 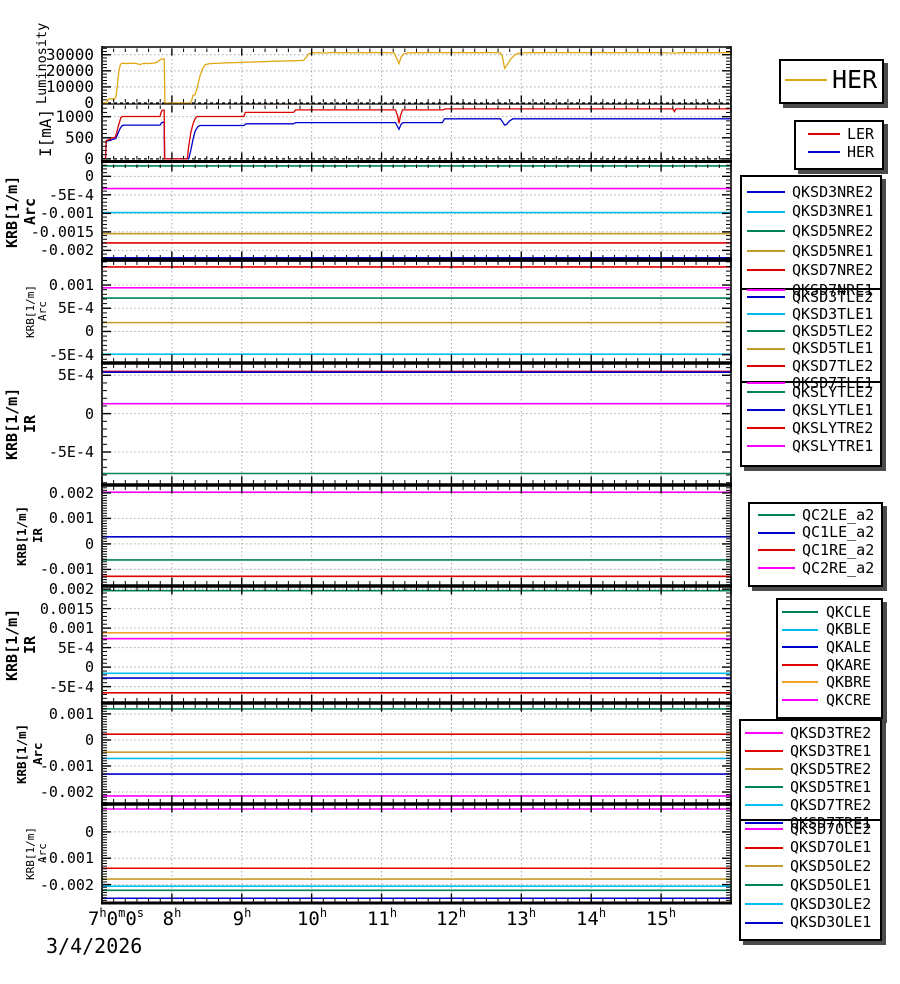 I want to click on y-axis-sublabel-krb-ir-sly: IR, so click(x=30, y=424).